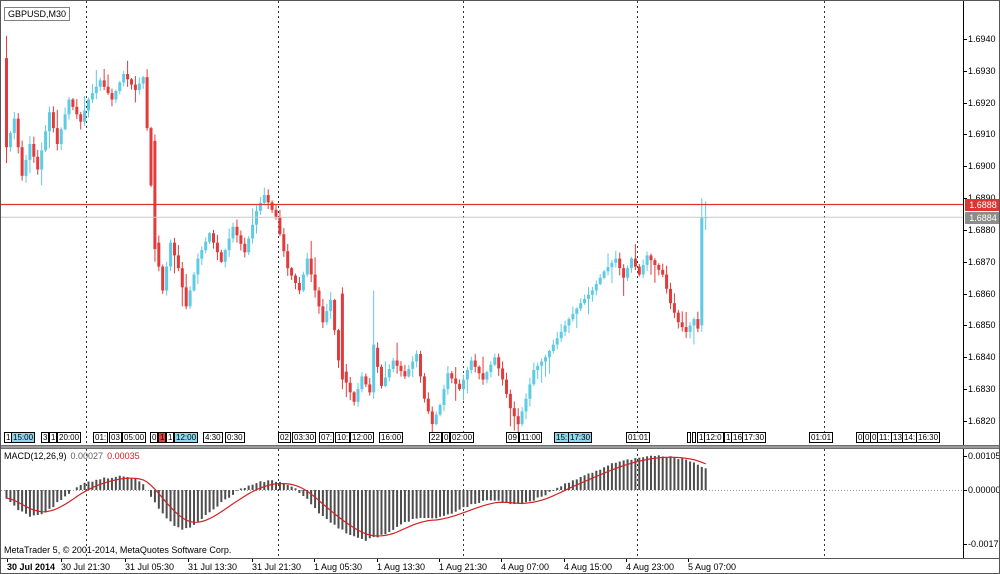  What do you see at coordinates (37, 14) in the screenshot?
I see `symbol-label: GBPUSD,M30` at bounding box center [37, 14].